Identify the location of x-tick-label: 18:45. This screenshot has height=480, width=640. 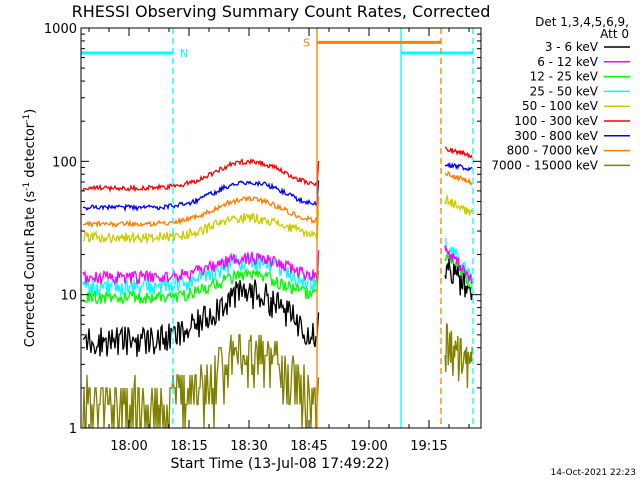
(308, 446).